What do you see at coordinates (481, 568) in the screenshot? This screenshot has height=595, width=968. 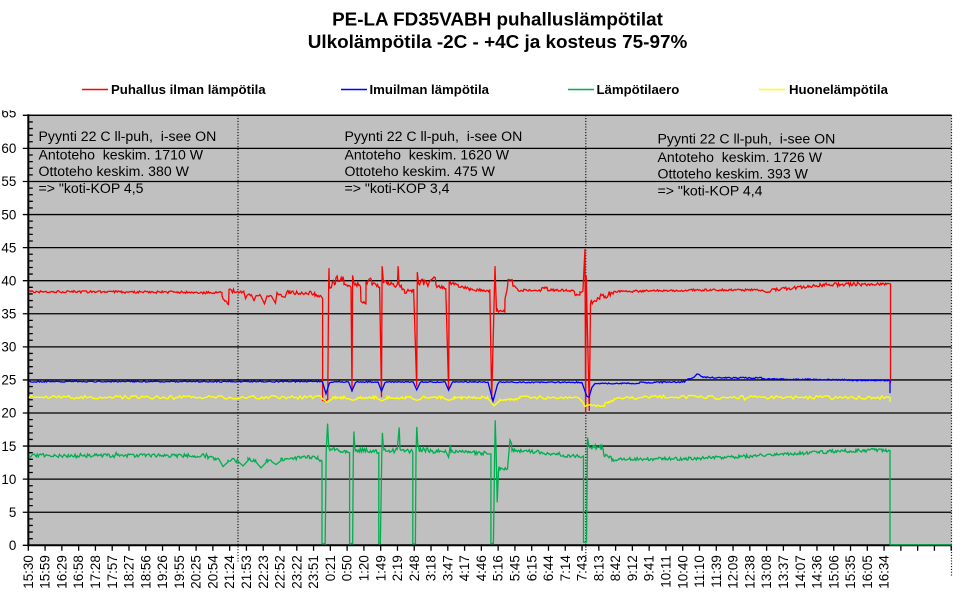 I see `svg-text: 4:46` at bounding box center [481, 568].